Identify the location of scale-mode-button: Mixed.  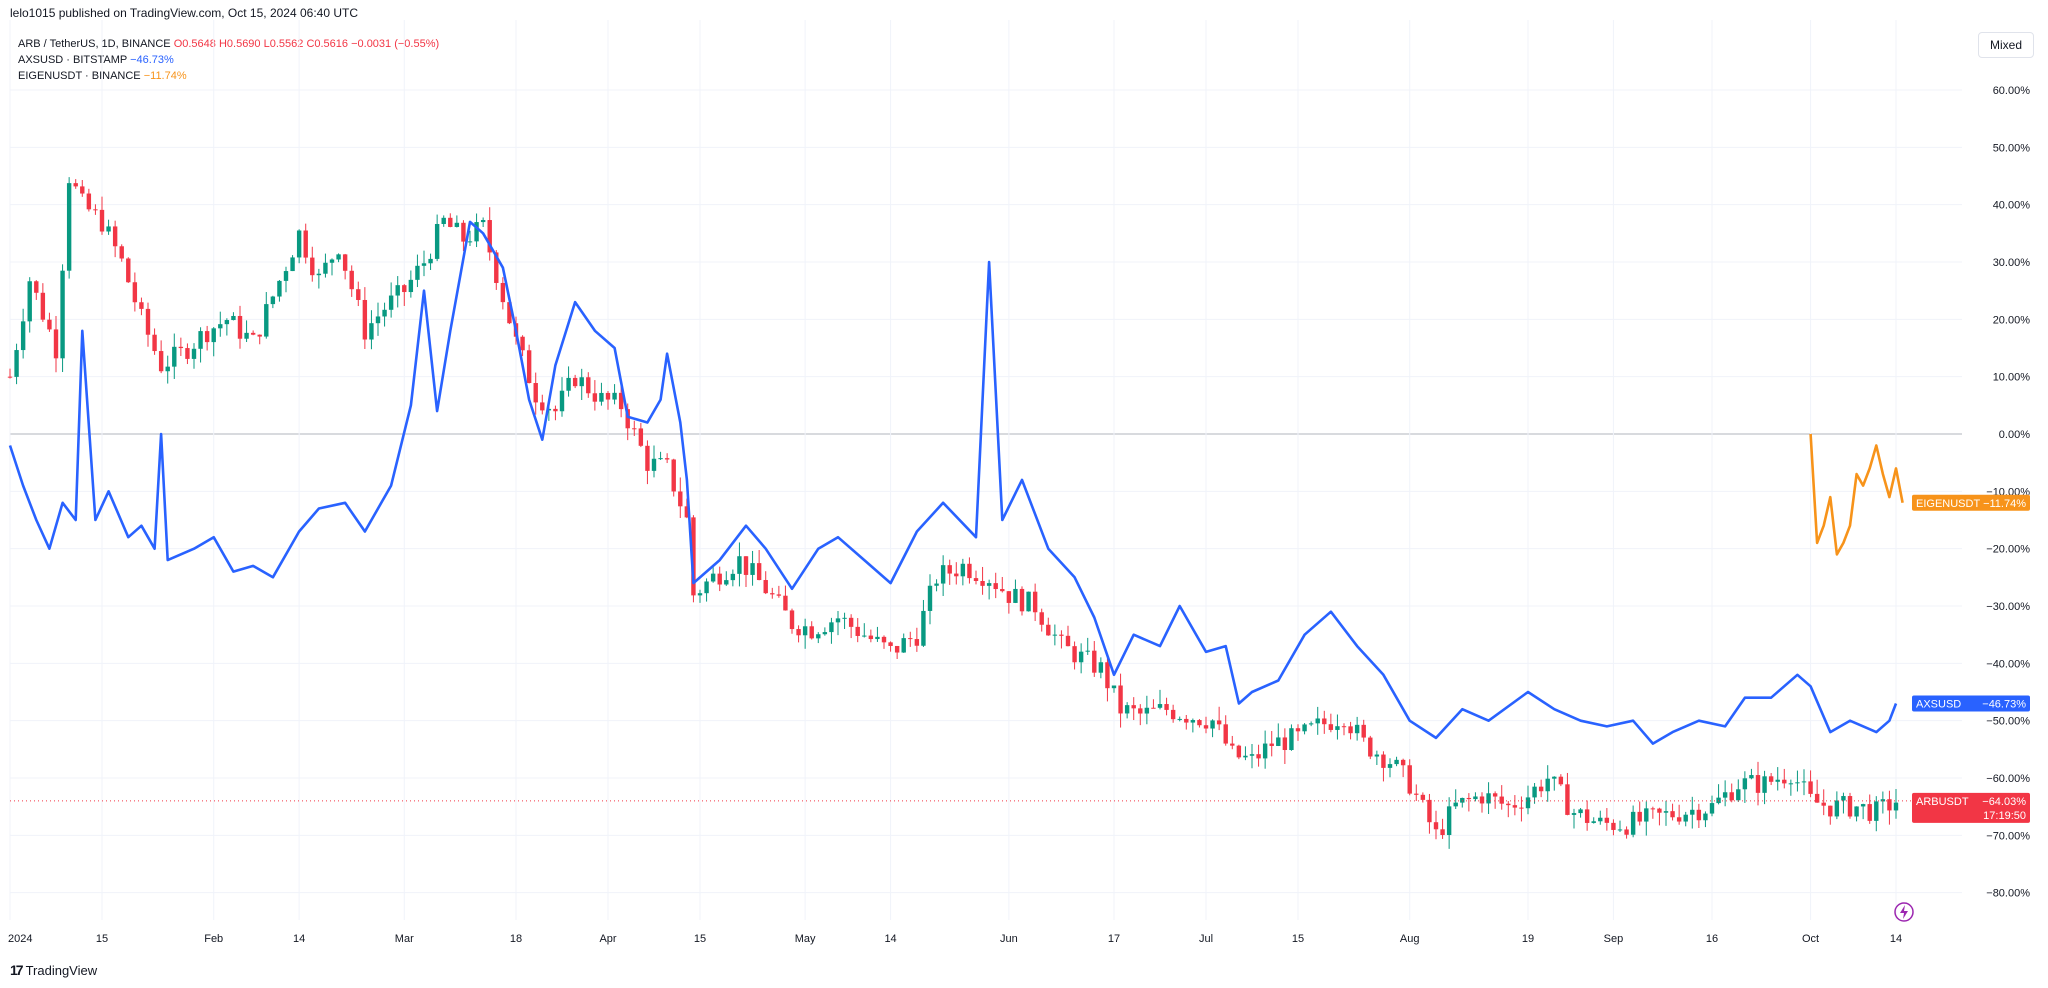
(2006, 45).